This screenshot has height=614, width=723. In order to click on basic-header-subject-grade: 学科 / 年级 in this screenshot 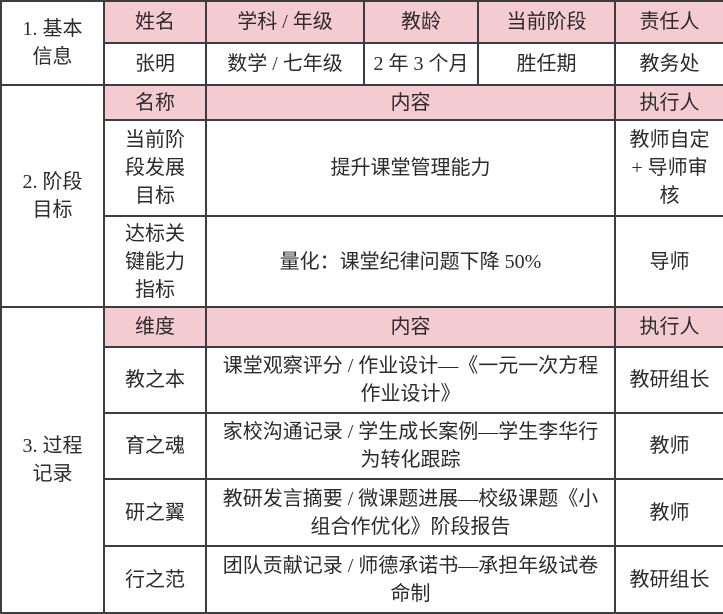, I will do `click(285, 22)`.